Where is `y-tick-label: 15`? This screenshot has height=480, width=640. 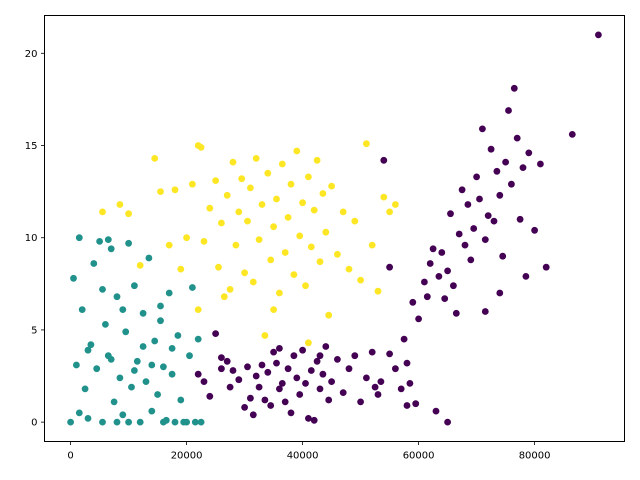 y-tick-label: 15 is located at coordinates (31, 146).